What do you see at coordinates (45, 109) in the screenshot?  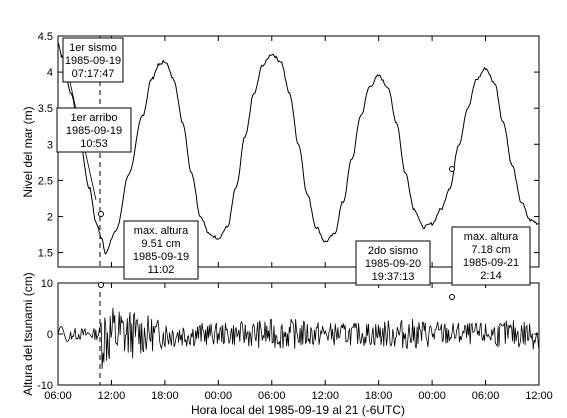 I see `sea-level-ytick-label: 3.5` at bounding box center [45, 109].